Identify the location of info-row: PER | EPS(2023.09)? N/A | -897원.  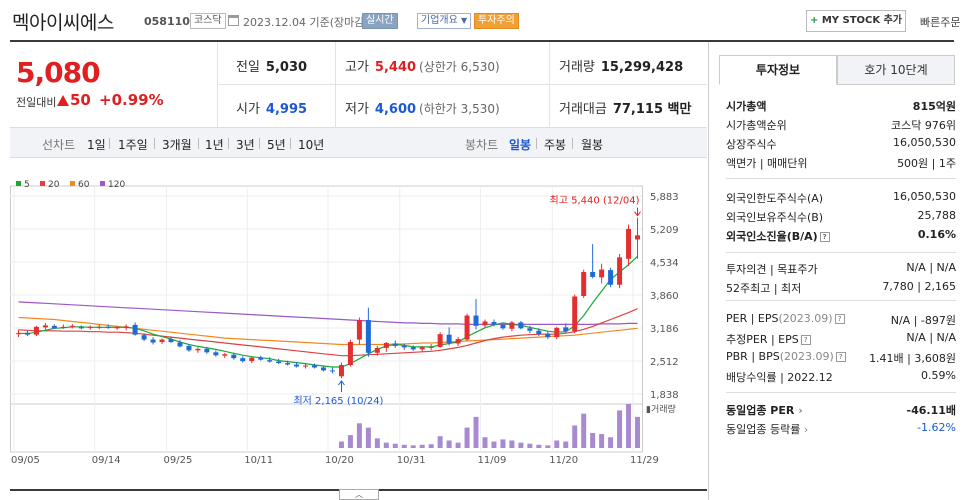
(841, 321).